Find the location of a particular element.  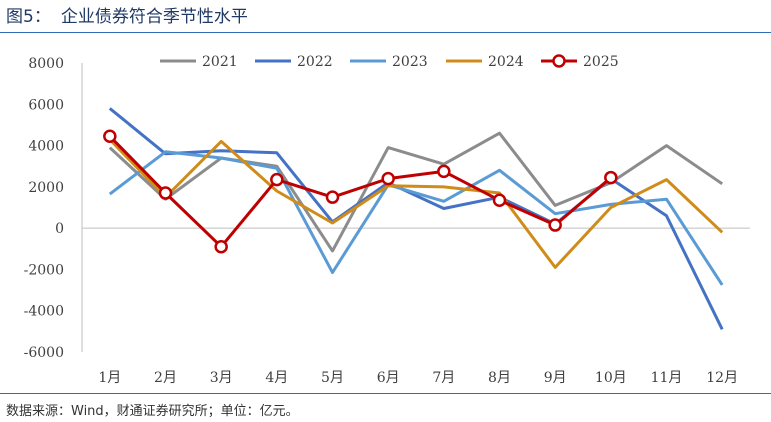

x-tick-label: 3月 is located at coordinates (221, 378).